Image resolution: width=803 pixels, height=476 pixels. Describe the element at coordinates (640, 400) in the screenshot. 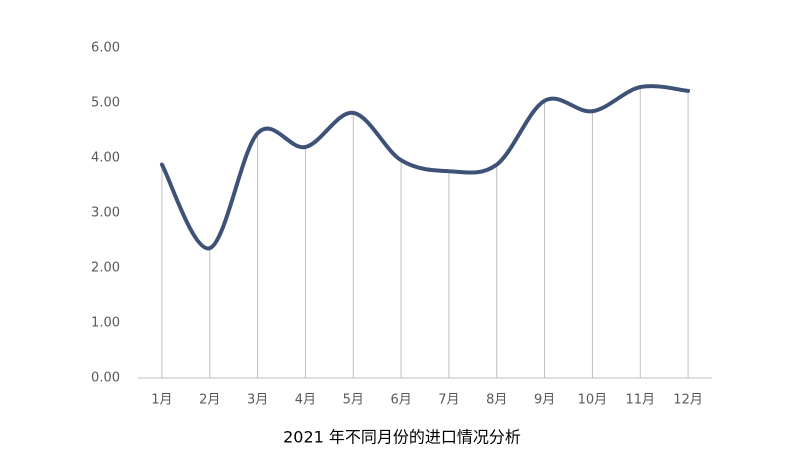

I see `x-tick-label: 11月` at that location.